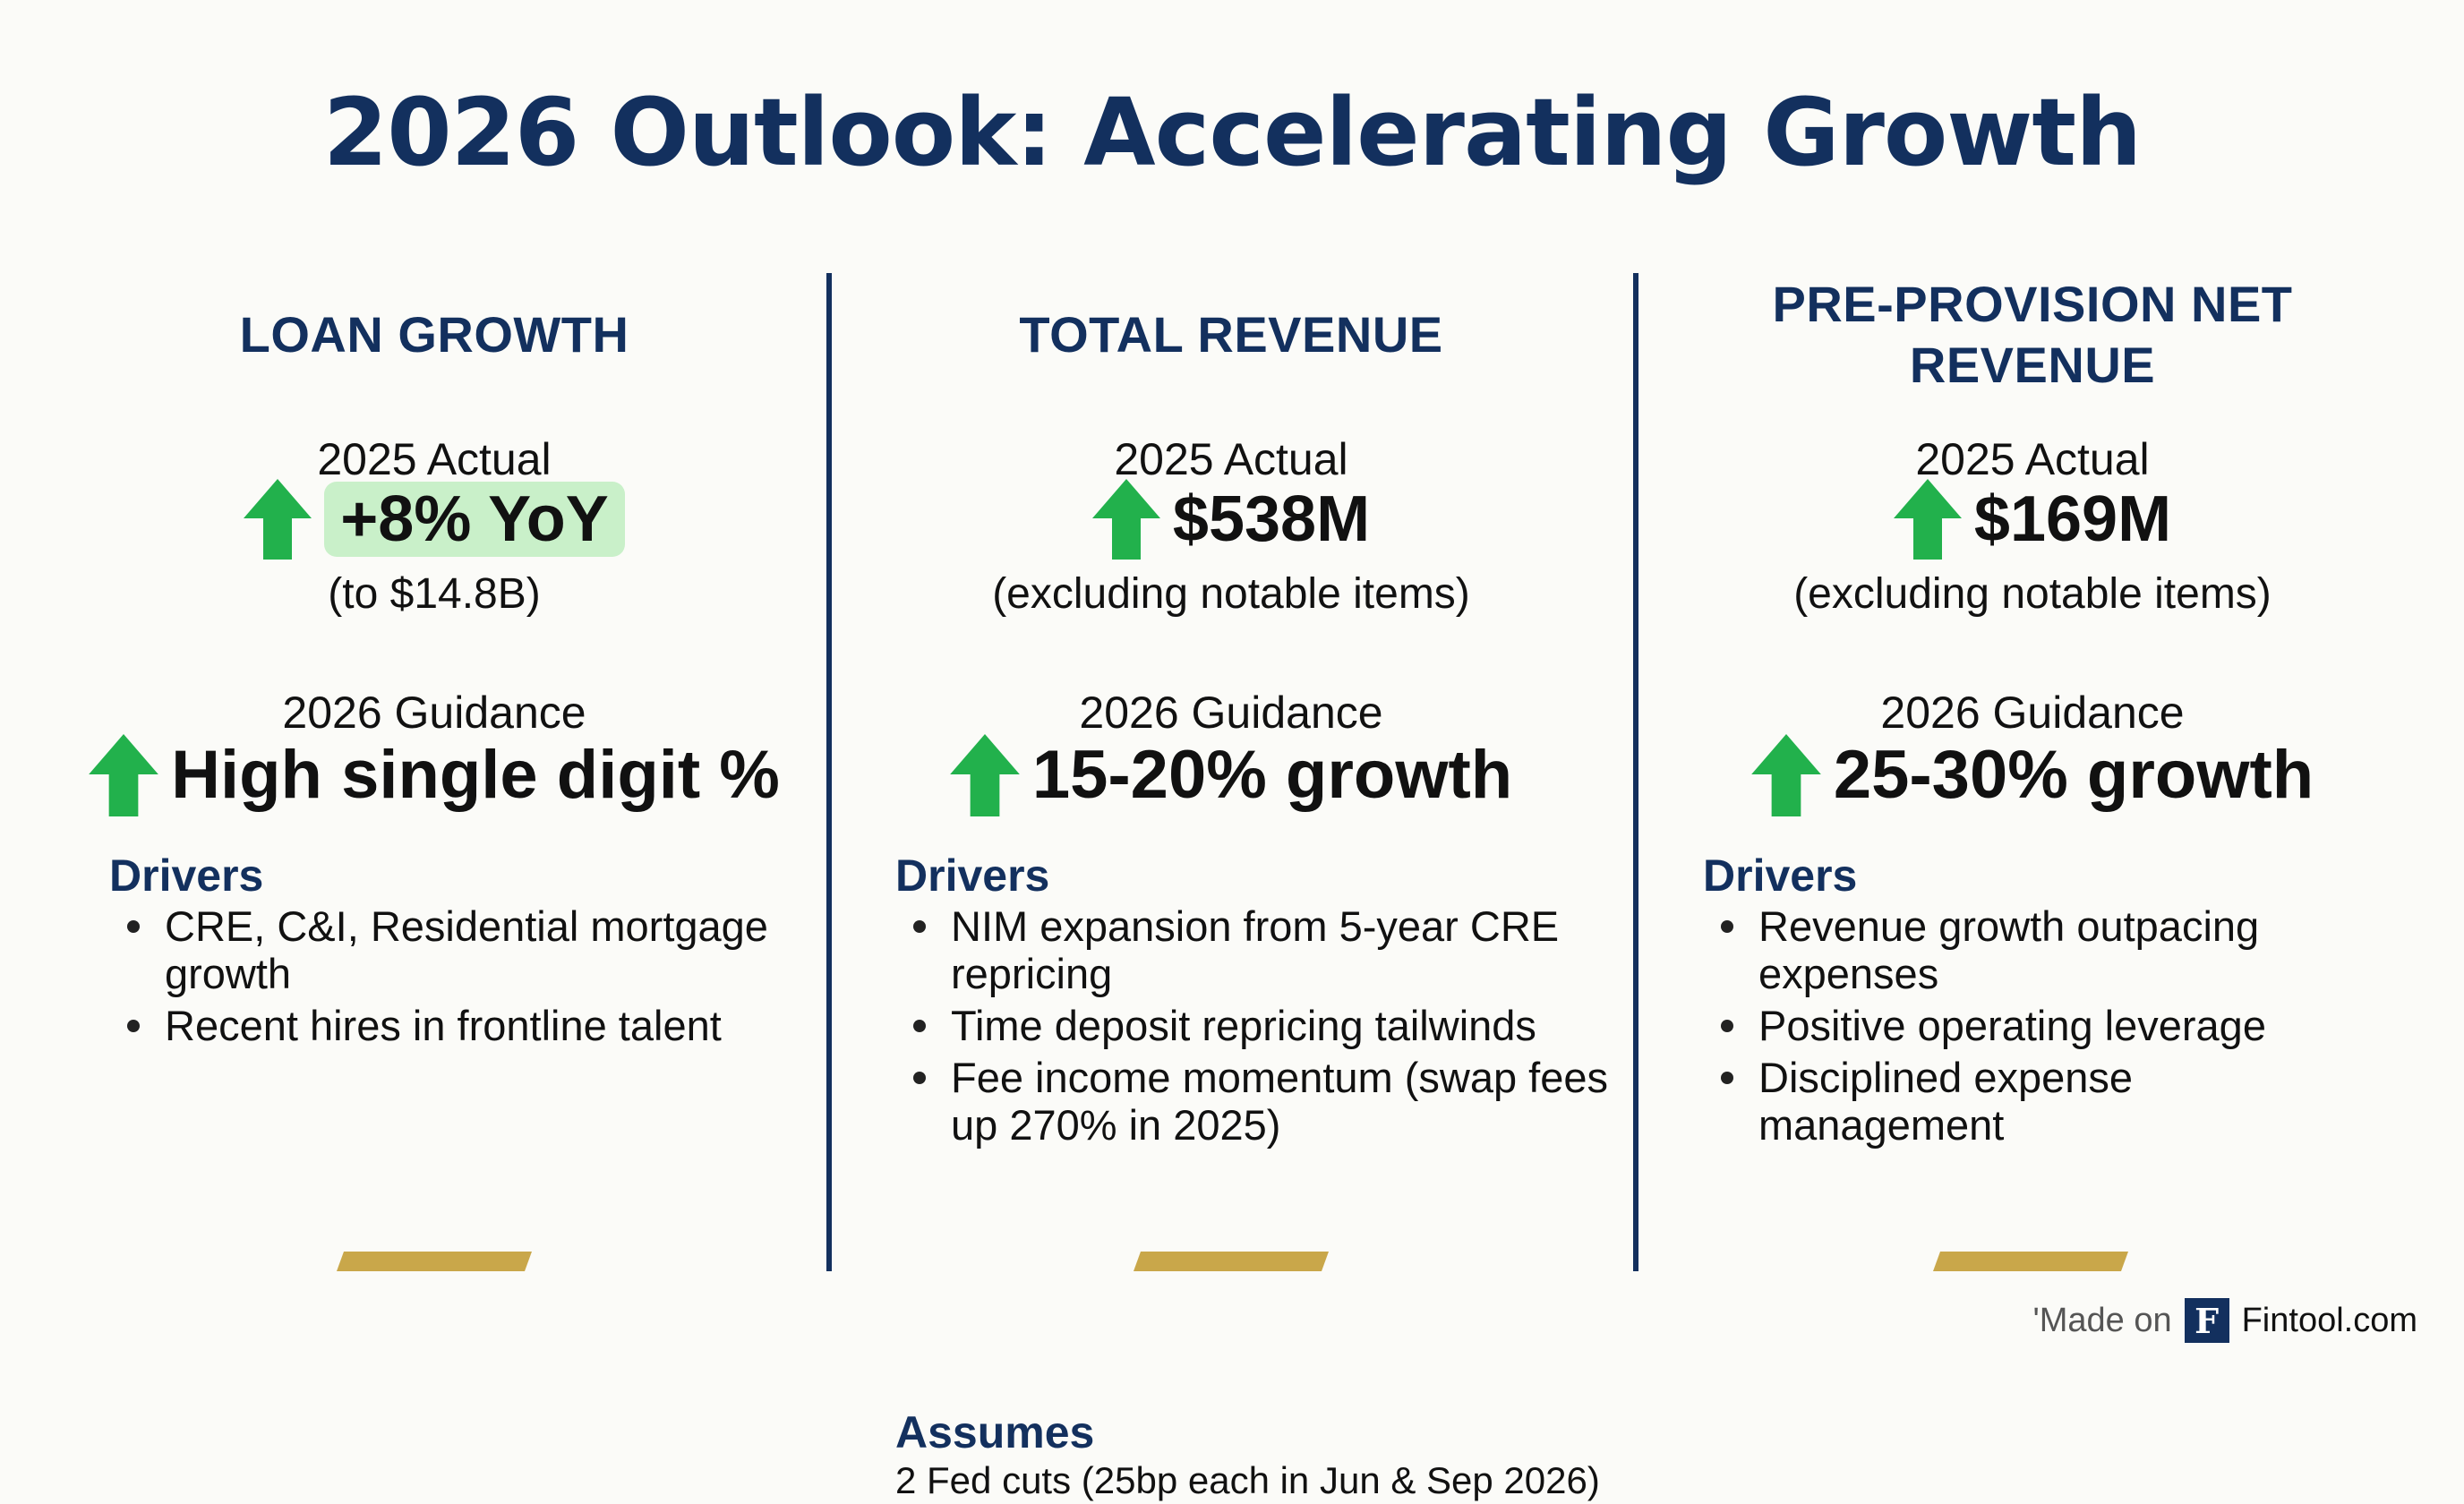 Image resolution: width=2464 pixels, height=1504 pixels. What do you see at coordinates (475, 775) in the screenshot?
I see `guidance-value: High single digit %` at bounding box center [475, 775].